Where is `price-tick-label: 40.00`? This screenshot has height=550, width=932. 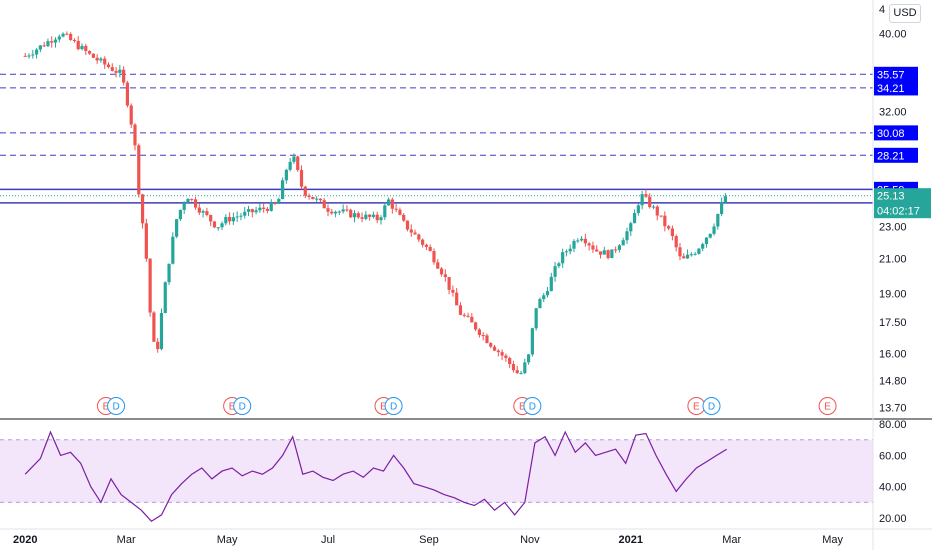
price-tick-label: 40.00 is located at coordinates (893, 34).